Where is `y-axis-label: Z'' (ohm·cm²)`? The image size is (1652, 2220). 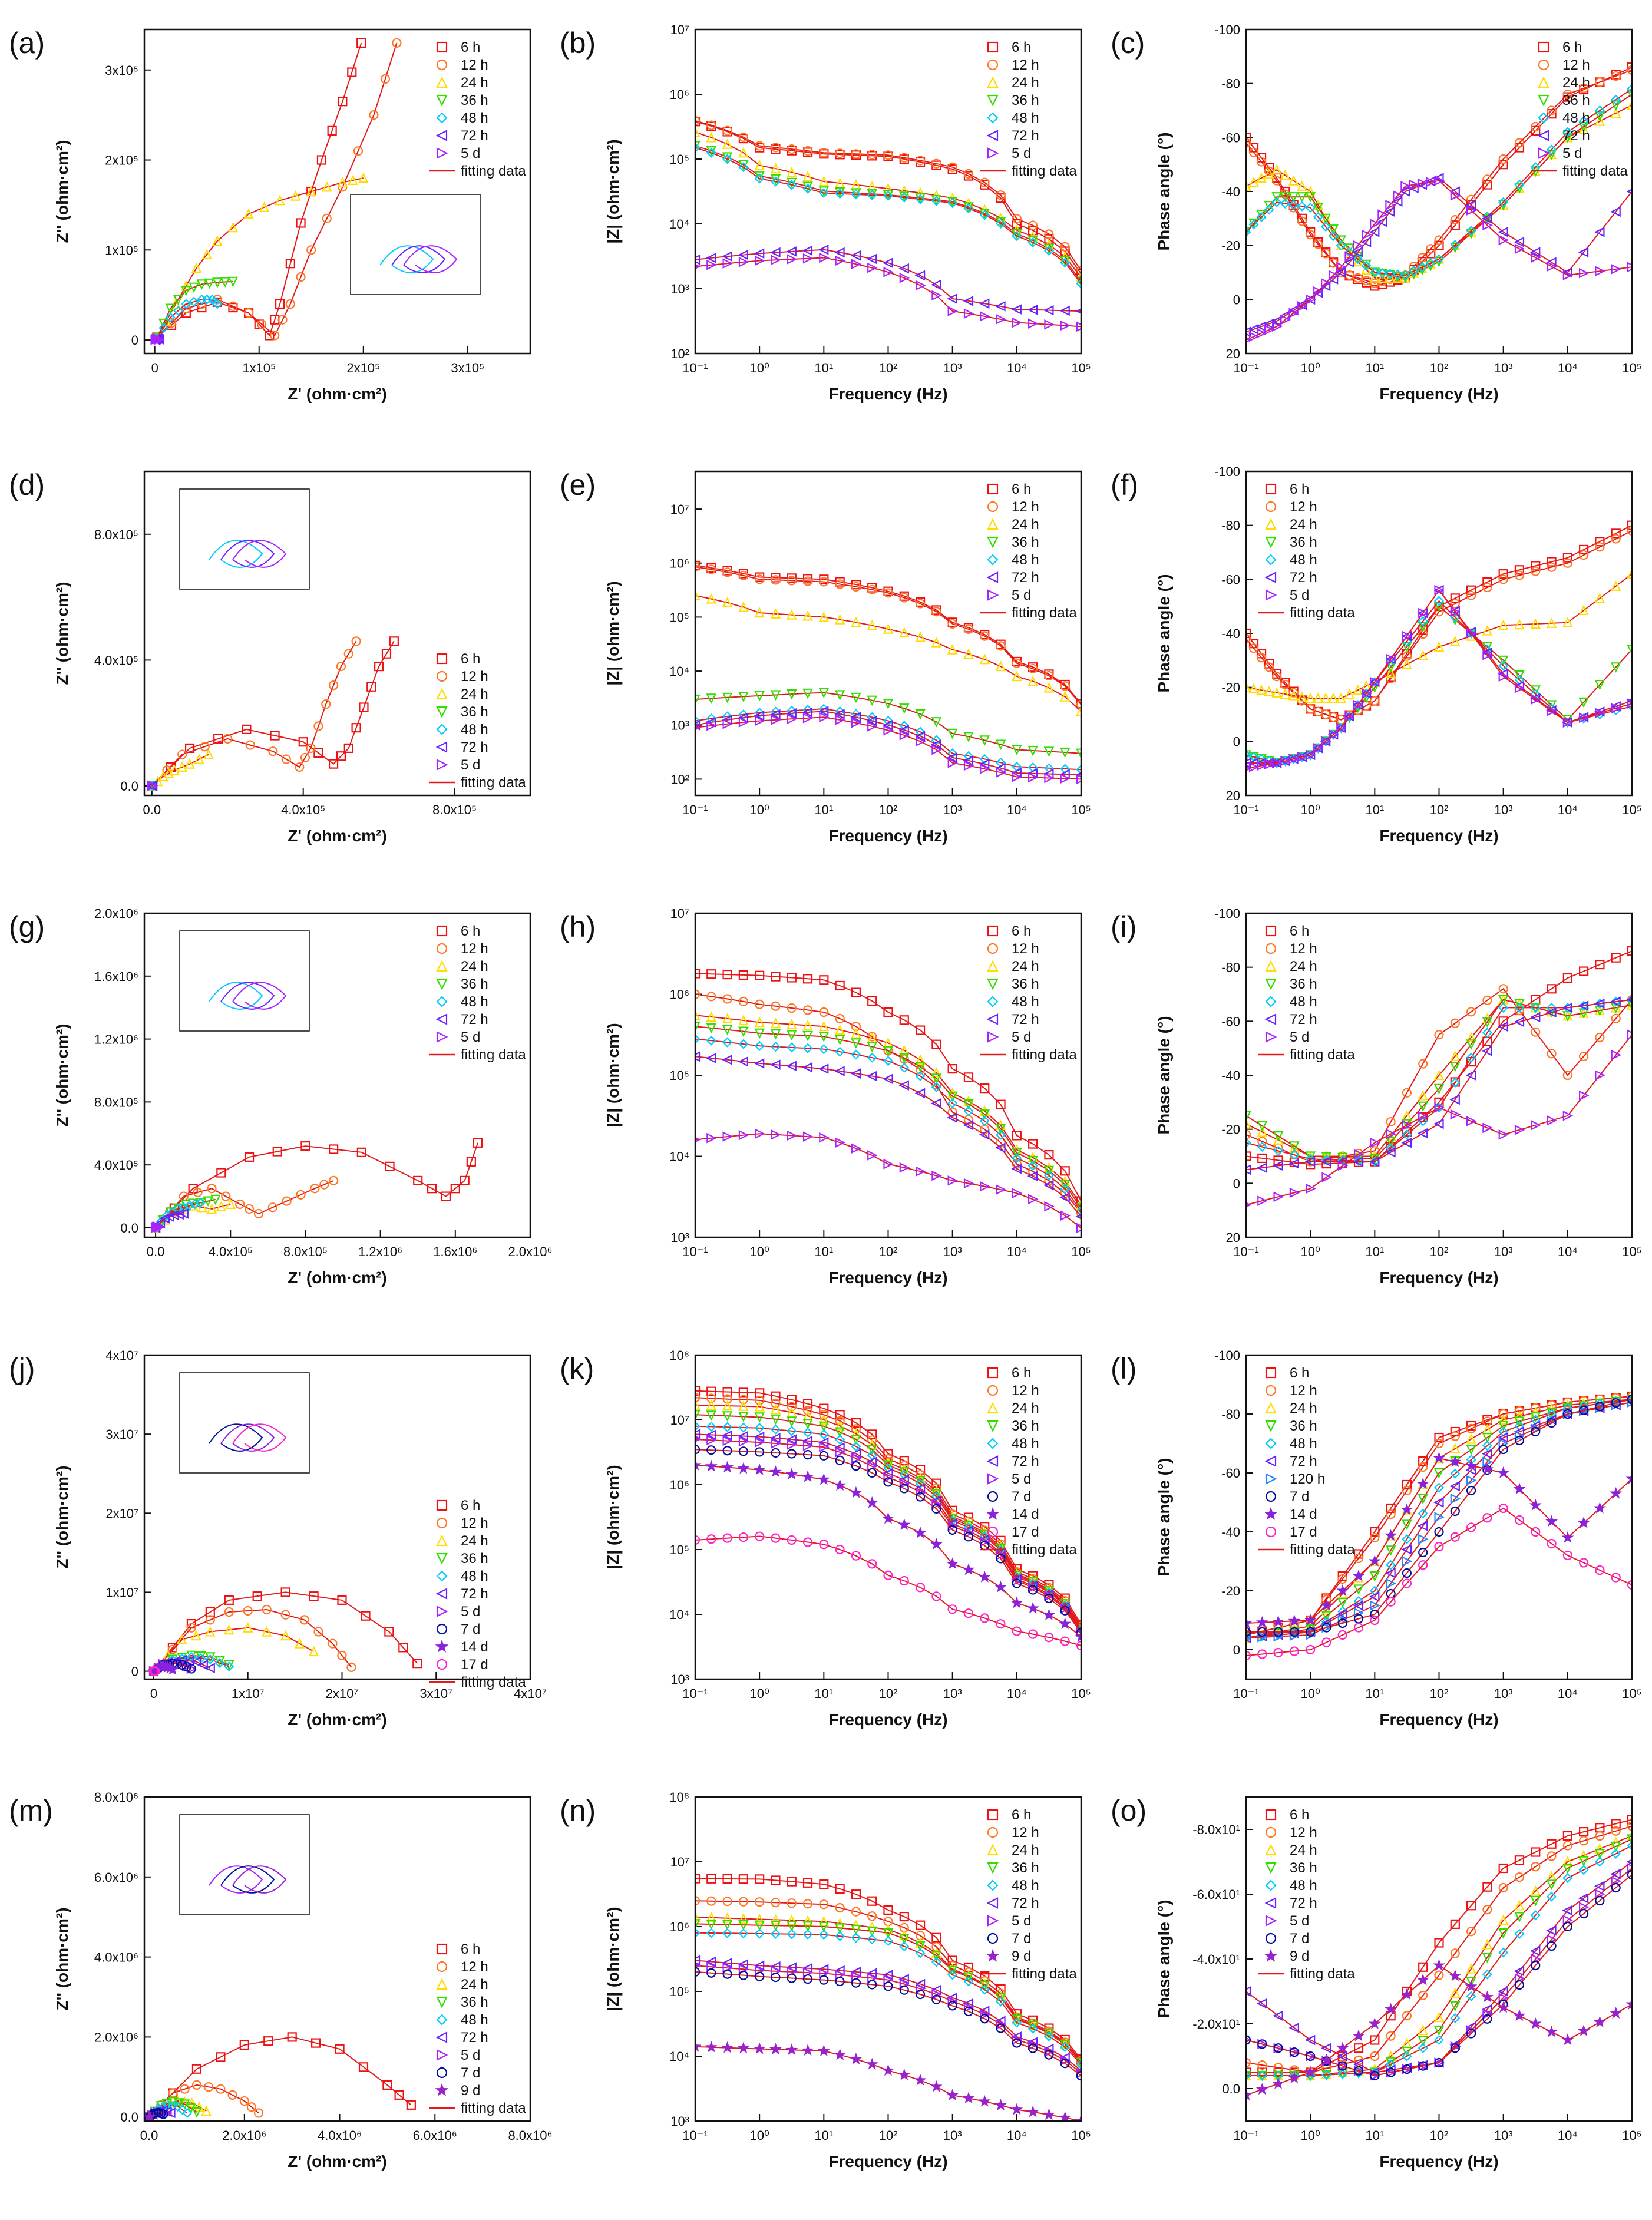
y-axis-label: Z'' (ohm·cm²) is located at coordinates (62, 633).